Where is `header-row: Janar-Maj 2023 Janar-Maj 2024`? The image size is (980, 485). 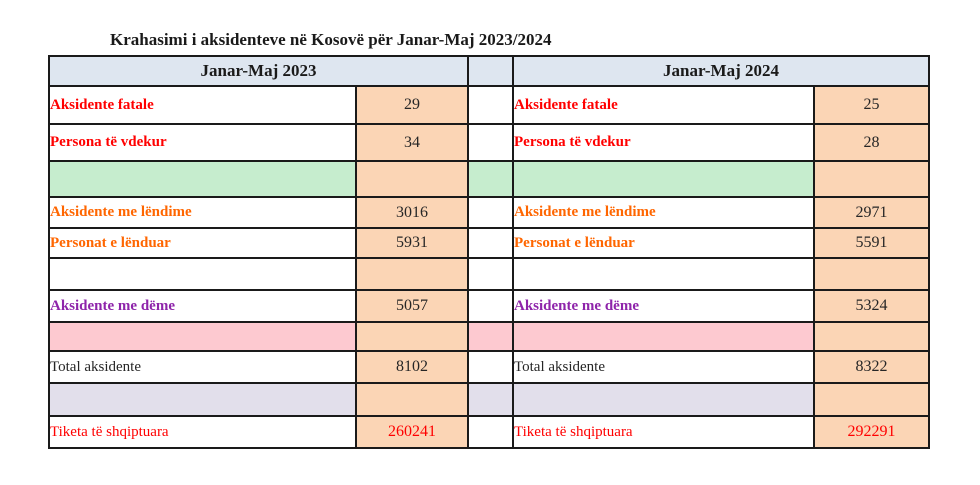
header-row: Janar-Maj 2023 Janar-Maj 2024 is located at coordinates (489, 71).